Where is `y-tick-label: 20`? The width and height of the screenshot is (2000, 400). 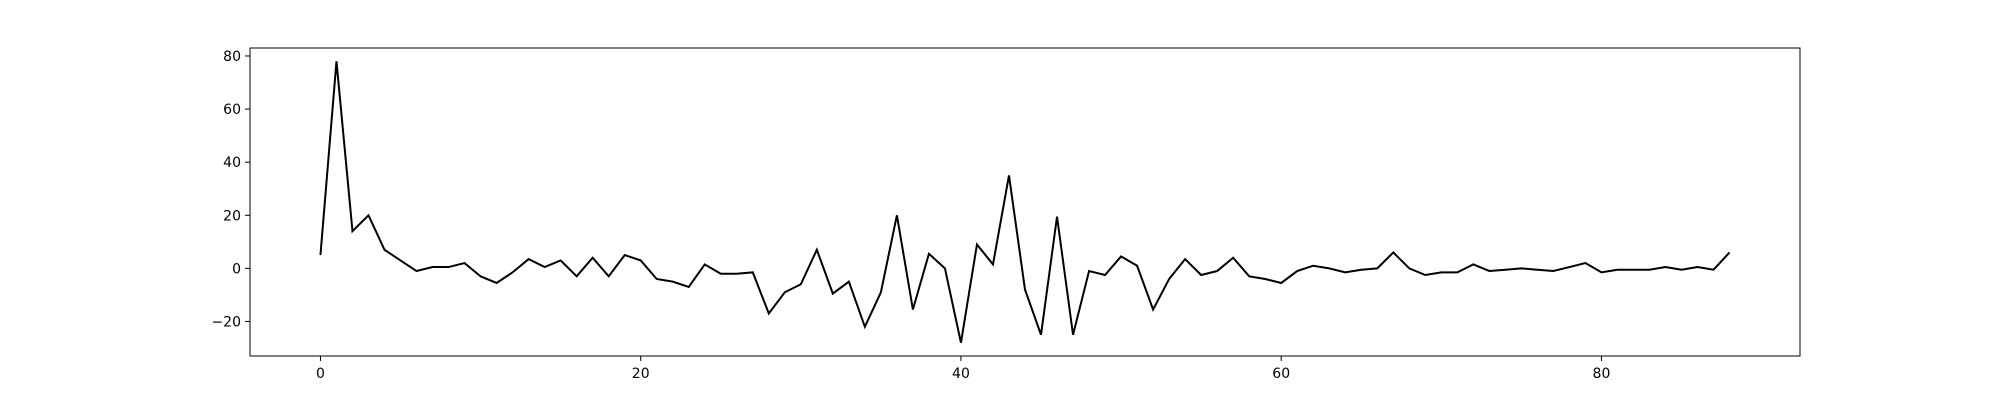 y-tick-label: 20 is located at coordinates (232, 216).